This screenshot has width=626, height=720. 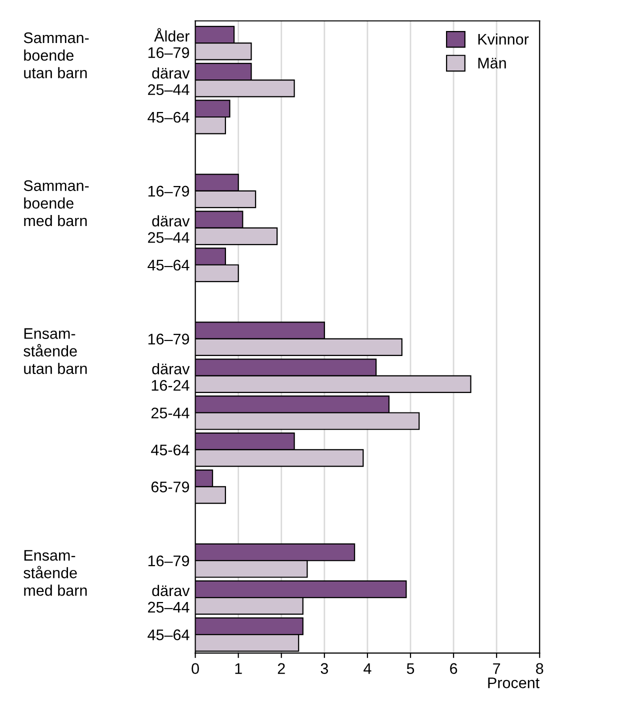 I want to click on y-tick-label: 65-79, so click(x=170, y=487).